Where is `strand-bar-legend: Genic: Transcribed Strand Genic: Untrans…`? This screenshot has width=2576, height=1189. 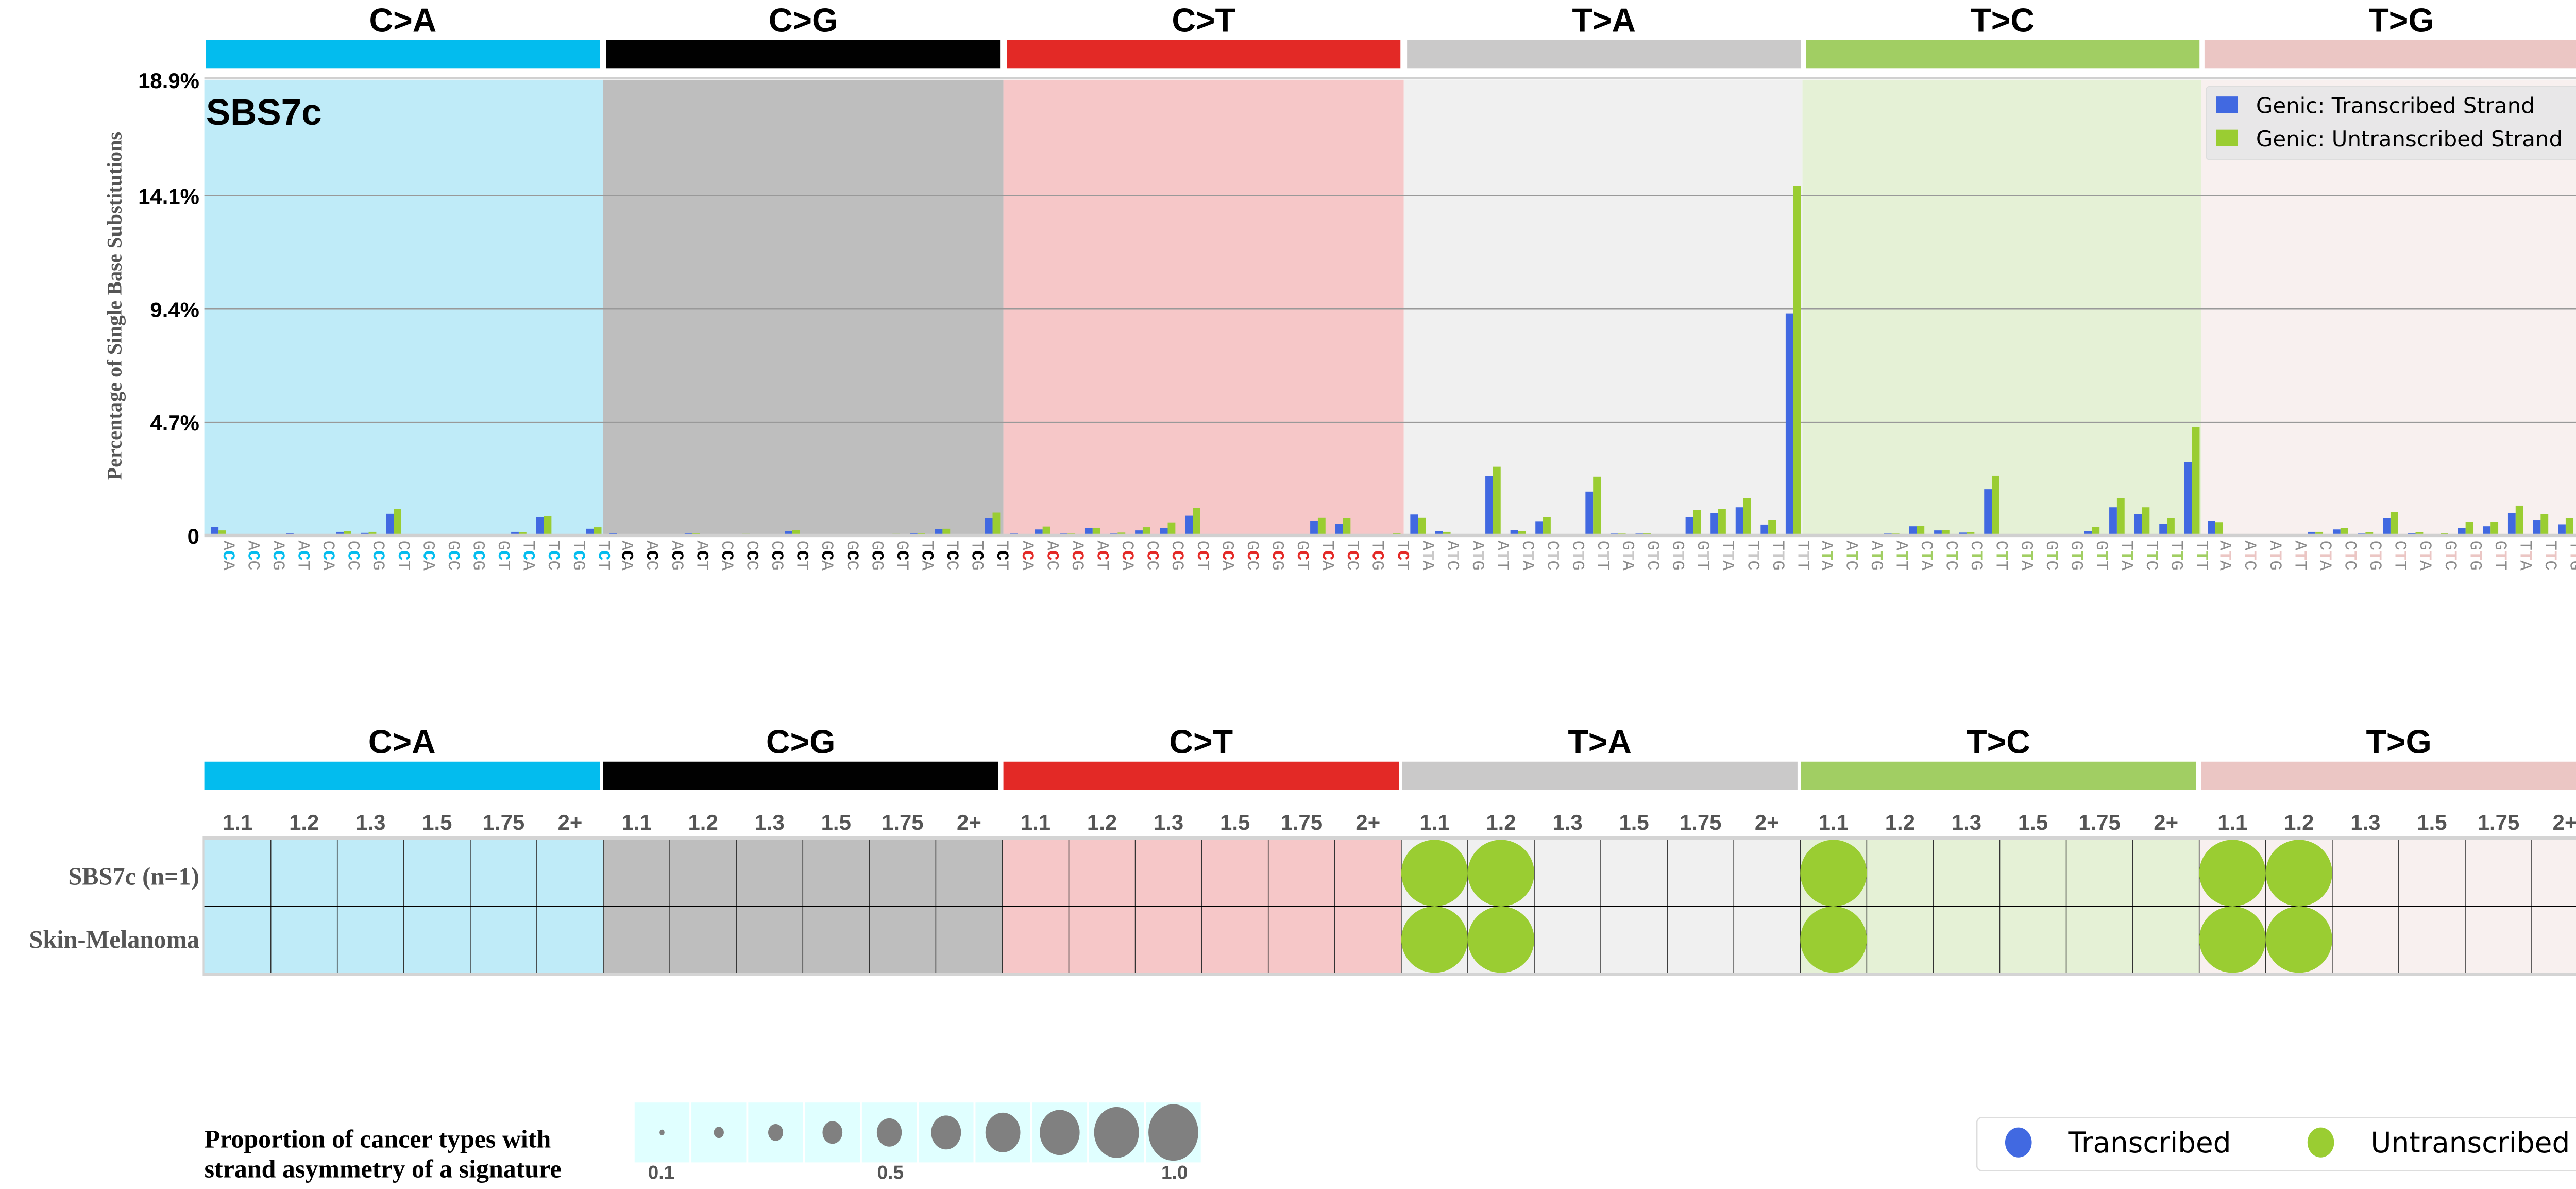 strand-bar-legend: Genic: Transcribed Strand Genic: Untrans… is located at coordinates (2391, 123).